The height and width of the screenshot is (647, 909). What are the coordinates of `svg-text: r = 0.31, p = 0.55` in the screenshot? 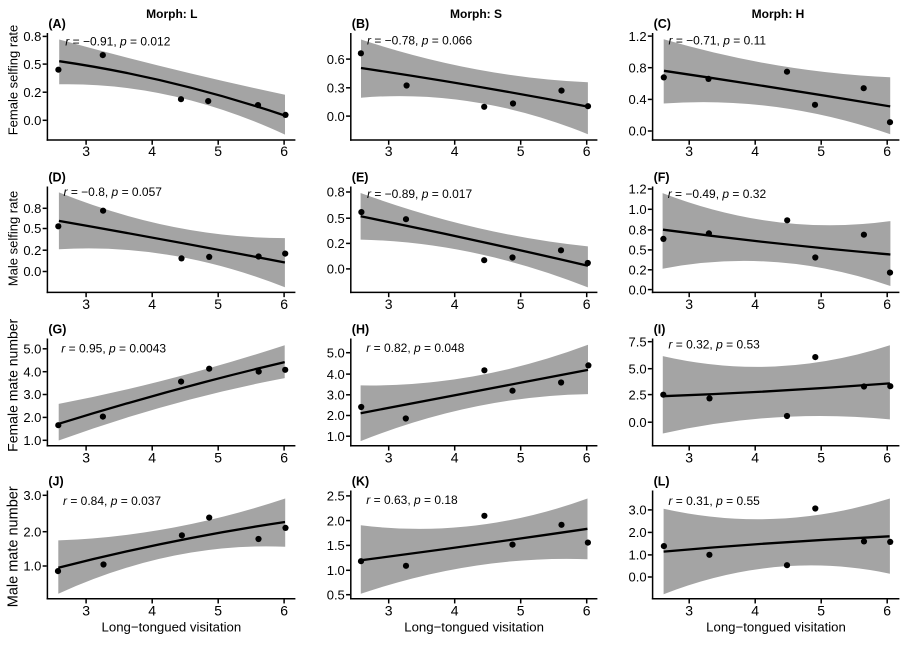 It's located at (714, 501).